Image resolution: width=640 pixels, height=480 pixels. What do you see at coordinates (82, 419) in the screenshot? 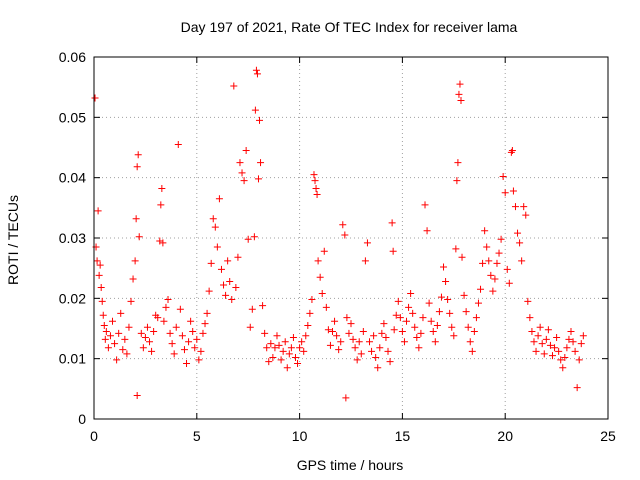
I see `y-tick-label: 0` at bounding box center [82, 419].